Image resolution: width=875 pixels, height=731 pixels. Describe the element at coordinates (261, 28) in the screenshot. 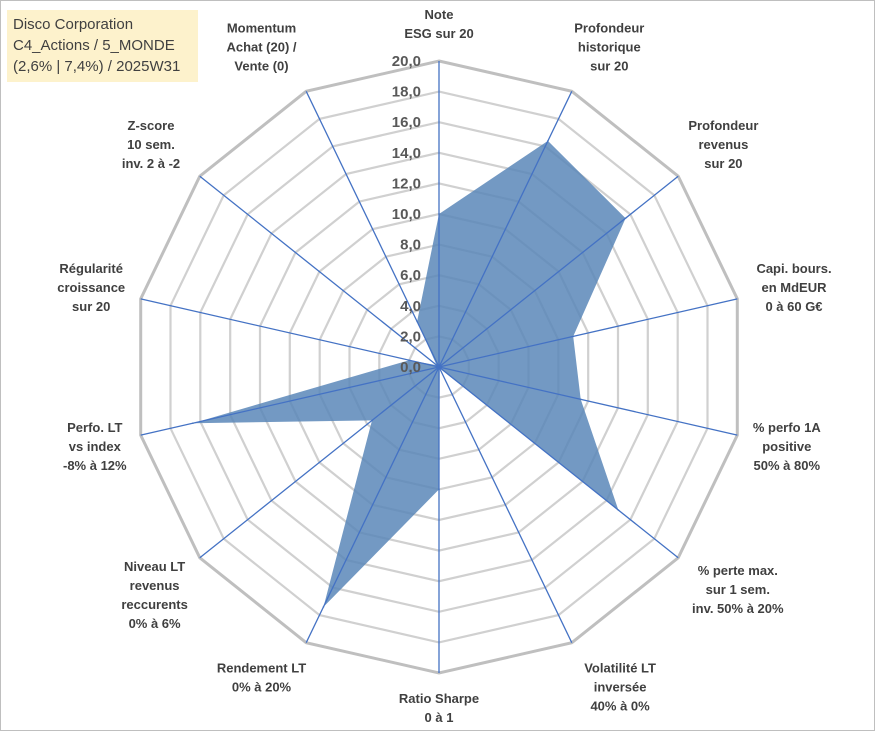

I see `category-label-line: Momentum` at that location.